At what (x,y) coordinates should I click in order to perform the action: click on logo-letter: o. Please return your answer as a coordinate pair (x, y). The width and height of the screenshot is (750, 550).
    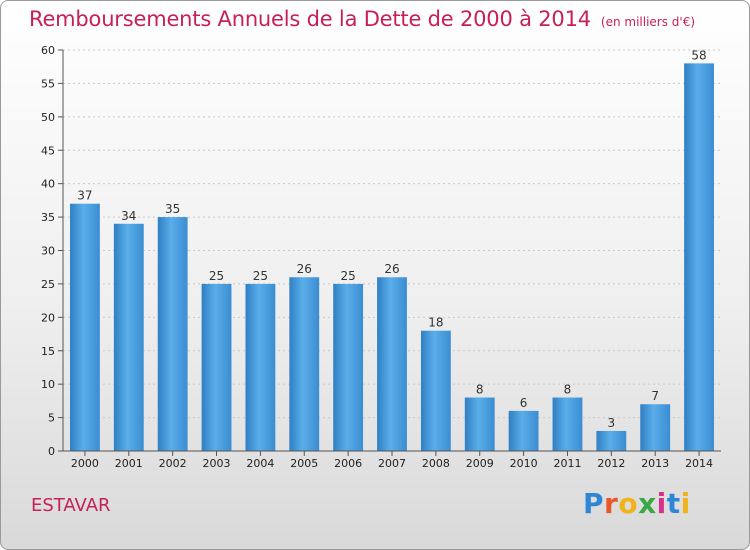
    Looking at the image, I should click on (628, 503).